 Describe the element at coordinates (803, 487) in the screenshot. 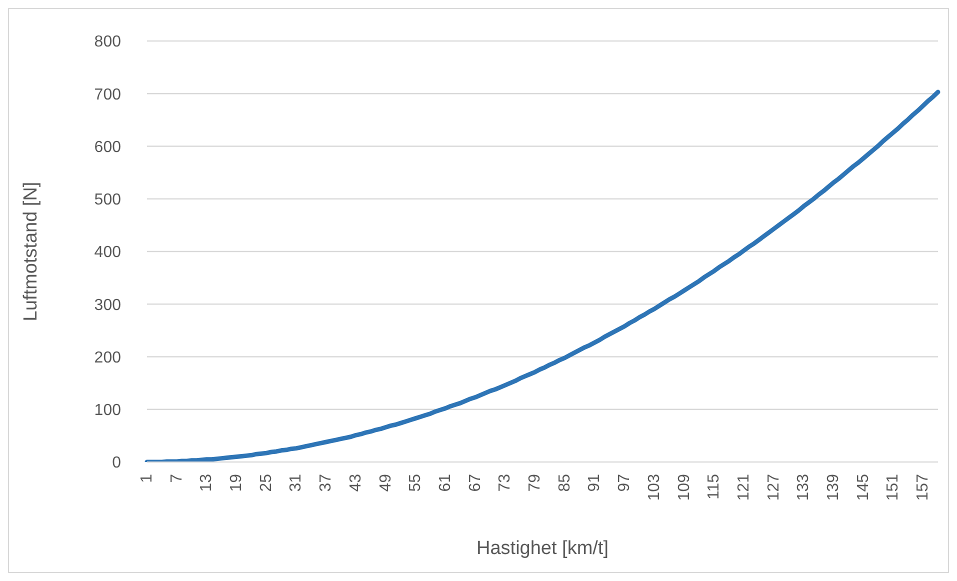

I see `x-tick-label: 133` at that location.